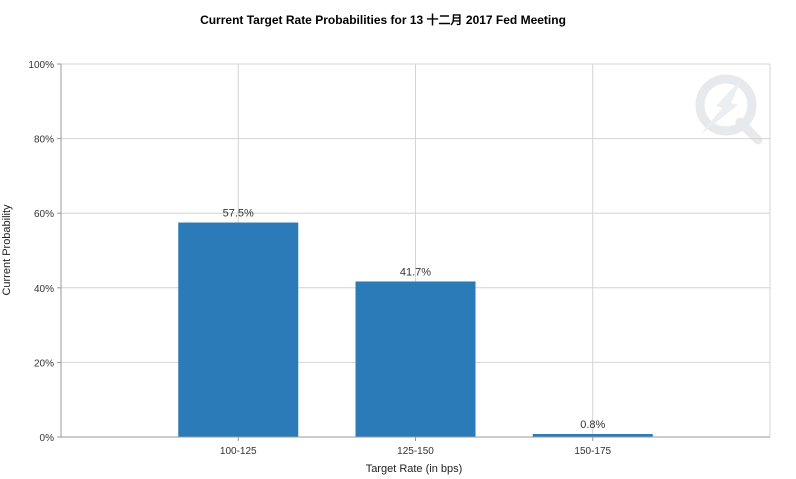  What do you see at coordinates (44, 140) in the screenshot?
I see `y-tick-label-80: 80%` at bounding box center [44, 140].